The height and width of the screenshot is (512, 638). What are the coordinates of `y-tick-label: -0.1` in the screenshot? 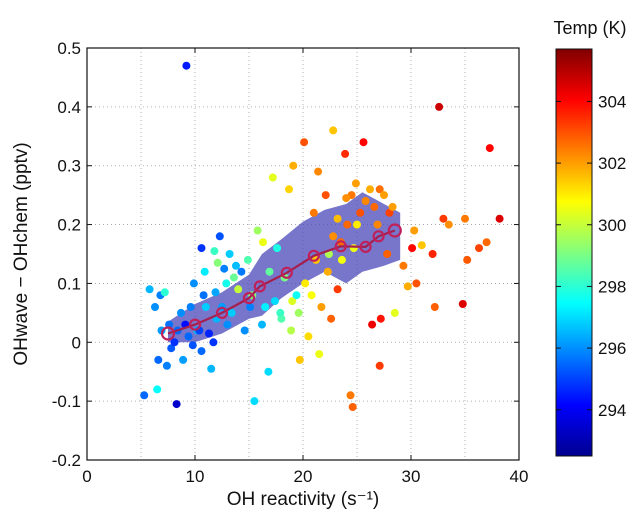 It's located at (66, 401).